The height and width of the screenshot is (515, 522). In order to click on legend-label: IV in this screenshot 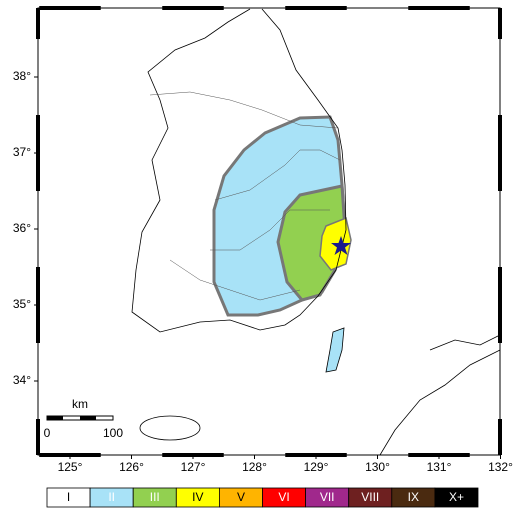, I will do `click(197, 497)`.